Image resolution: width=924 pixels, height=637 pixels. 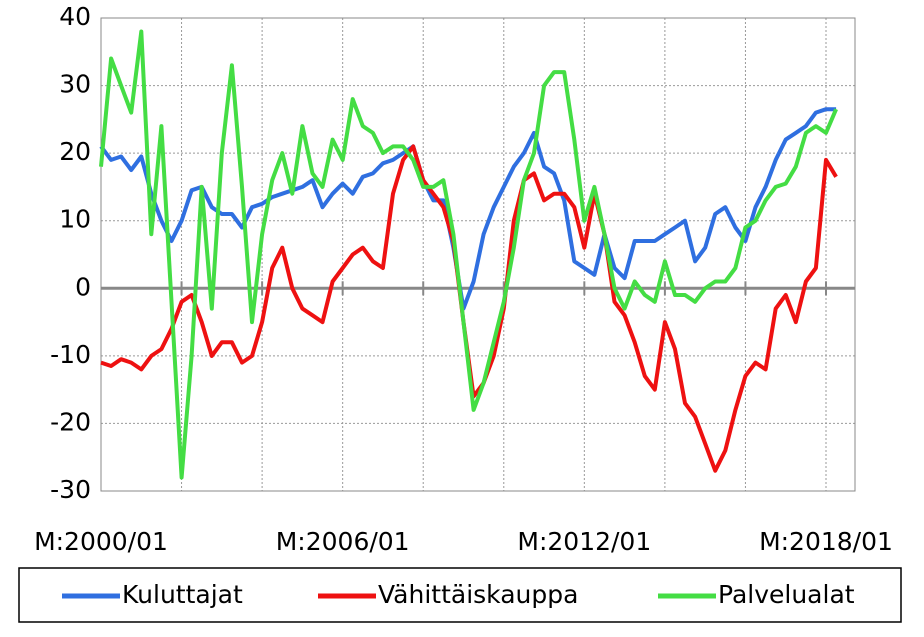 I want to click on legend-label: Vähittäiskauppa, so click(x=478, y=594).